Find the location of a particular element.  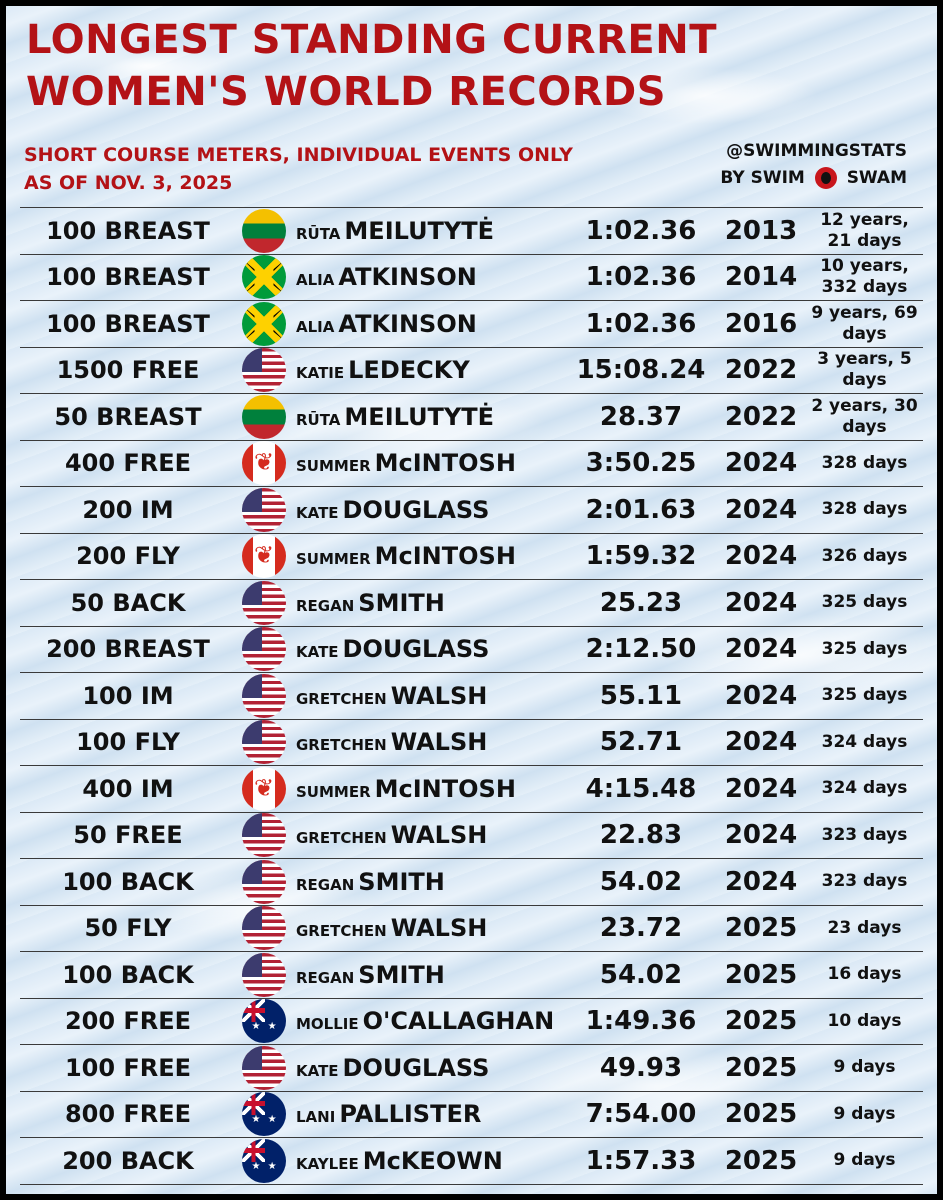

record-time: 1:49.36 is located at coordinates (641, 1021).